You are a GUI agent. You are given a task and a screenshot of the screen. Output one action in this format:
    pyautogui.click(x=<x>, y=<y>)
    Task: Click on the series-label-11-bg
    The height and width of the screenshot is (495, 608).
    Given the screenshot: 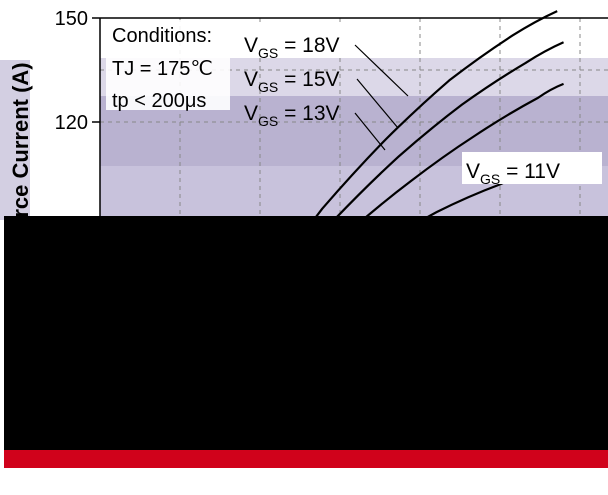 What is the action you would take?
    pyautogui.click(x=532, y=168)
    